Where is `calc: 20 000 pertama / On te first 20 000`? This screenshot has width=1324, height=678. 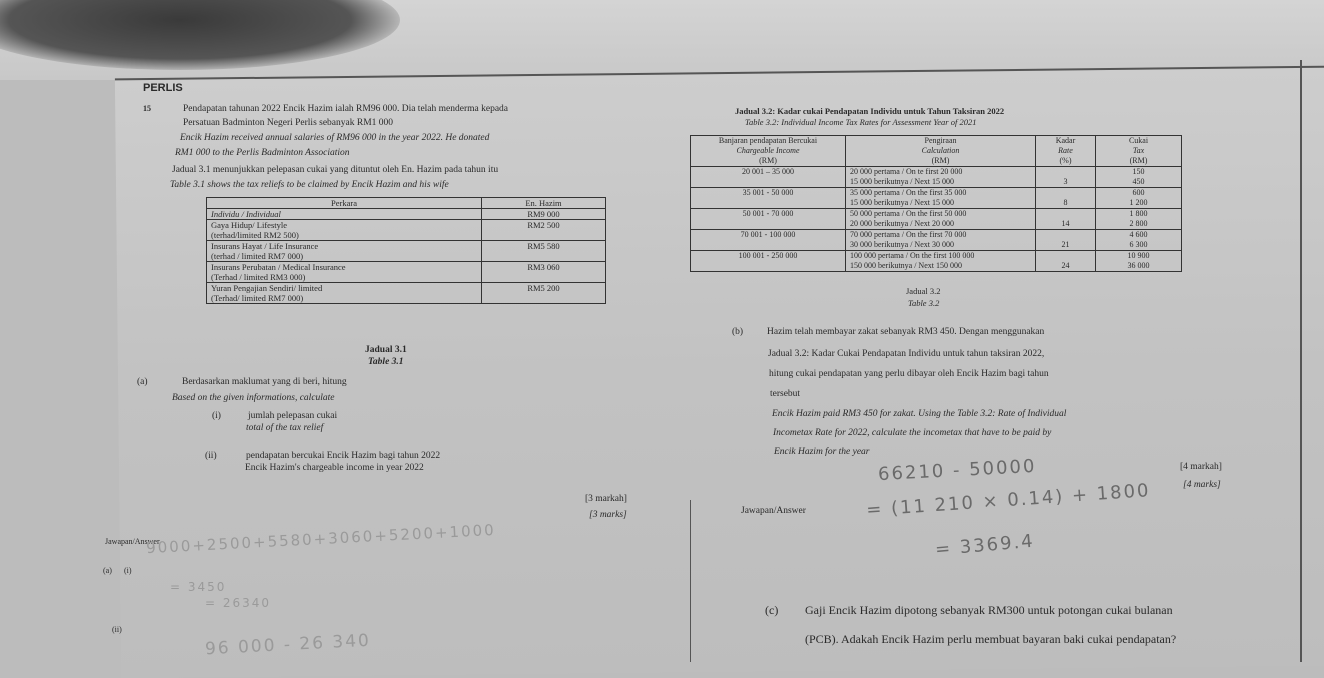 calc: 20 000 pertama / On te first 20 000 is located at coordinates (906, 171).